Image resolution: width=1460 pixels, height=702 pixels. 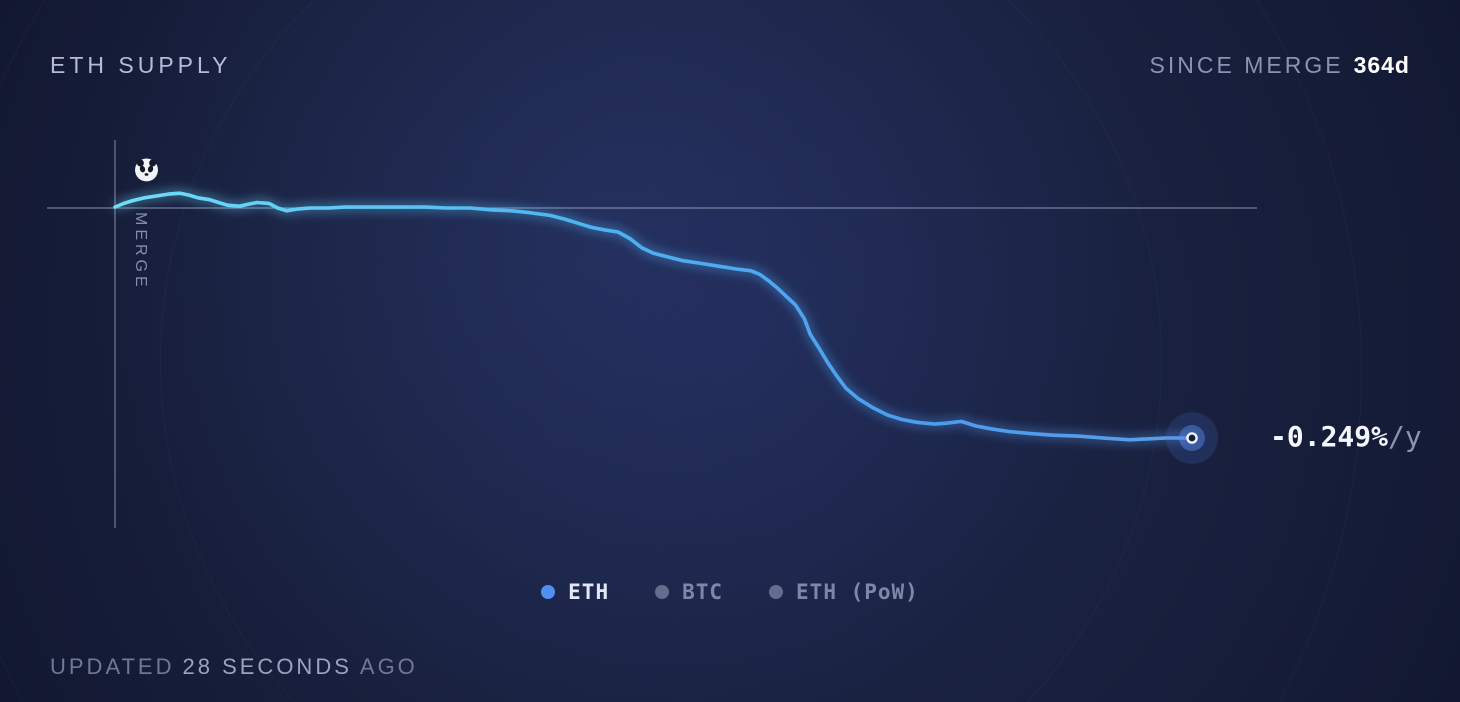 I want to click on legend-label-btc: BTC, so click(x=703, y=592).